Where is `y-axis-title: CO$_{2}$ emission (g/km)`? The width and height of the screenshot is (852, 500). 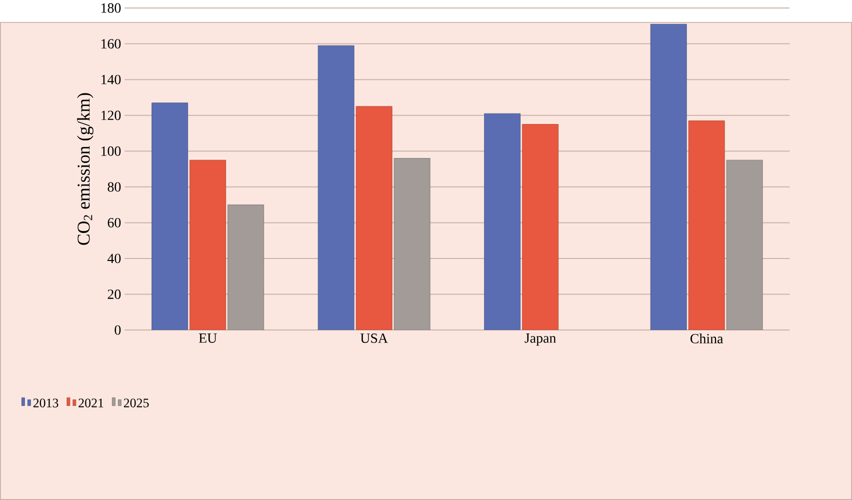
y-axis-title: CO$_{2}$ emission (g/km) is located at coordinates (85, 169).